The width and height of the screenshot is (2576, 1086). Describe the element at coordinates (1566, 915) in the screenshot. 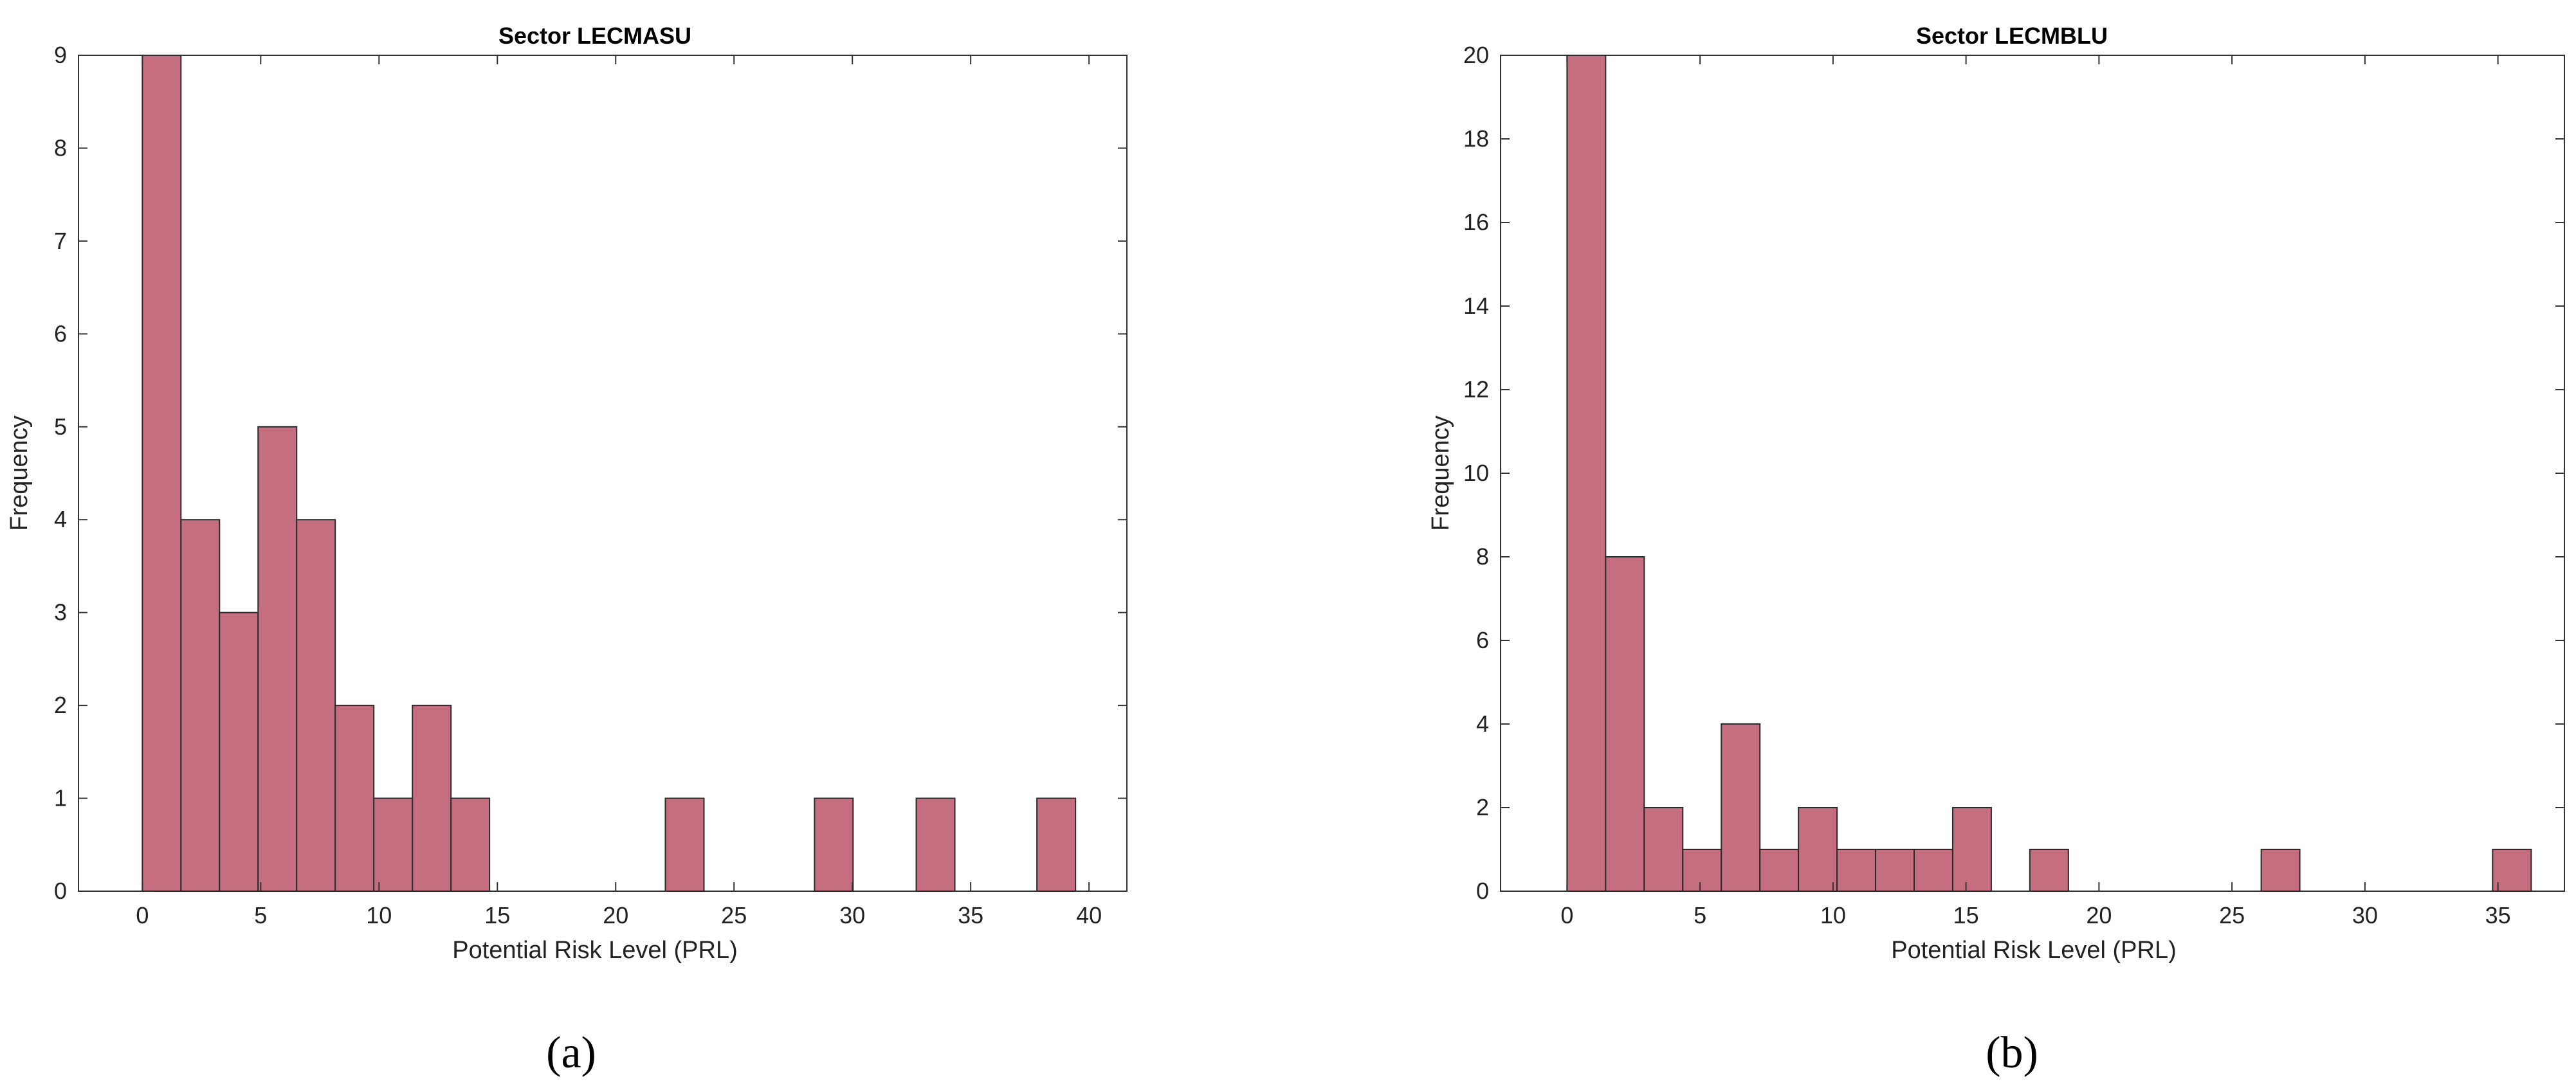

I see `chart-b-x-tick-label: 0` at that location.